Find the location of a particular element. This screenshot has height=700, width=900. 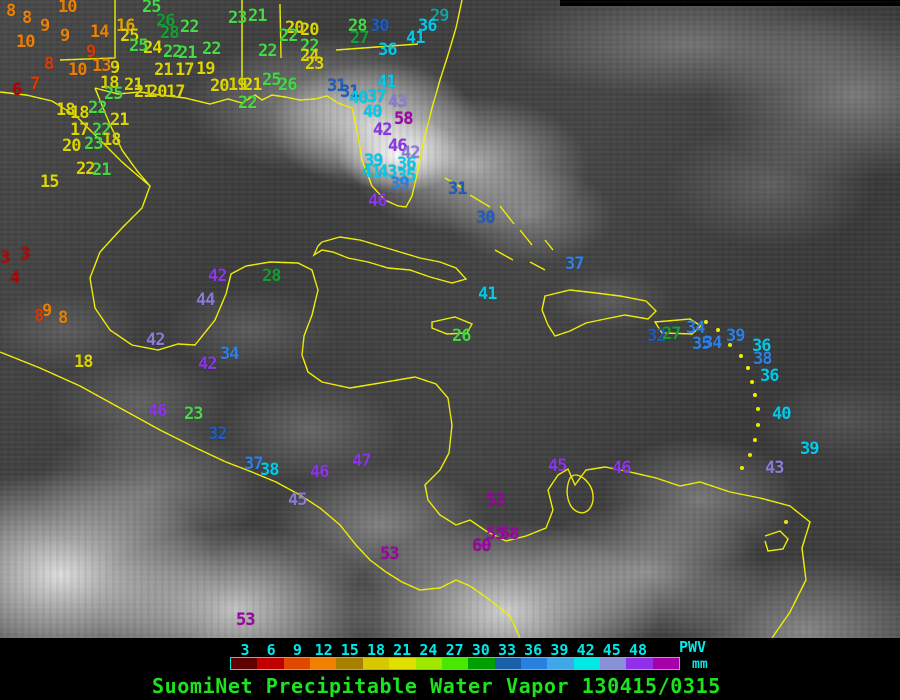

station-value: 7 is located at coordinates (35, 84).